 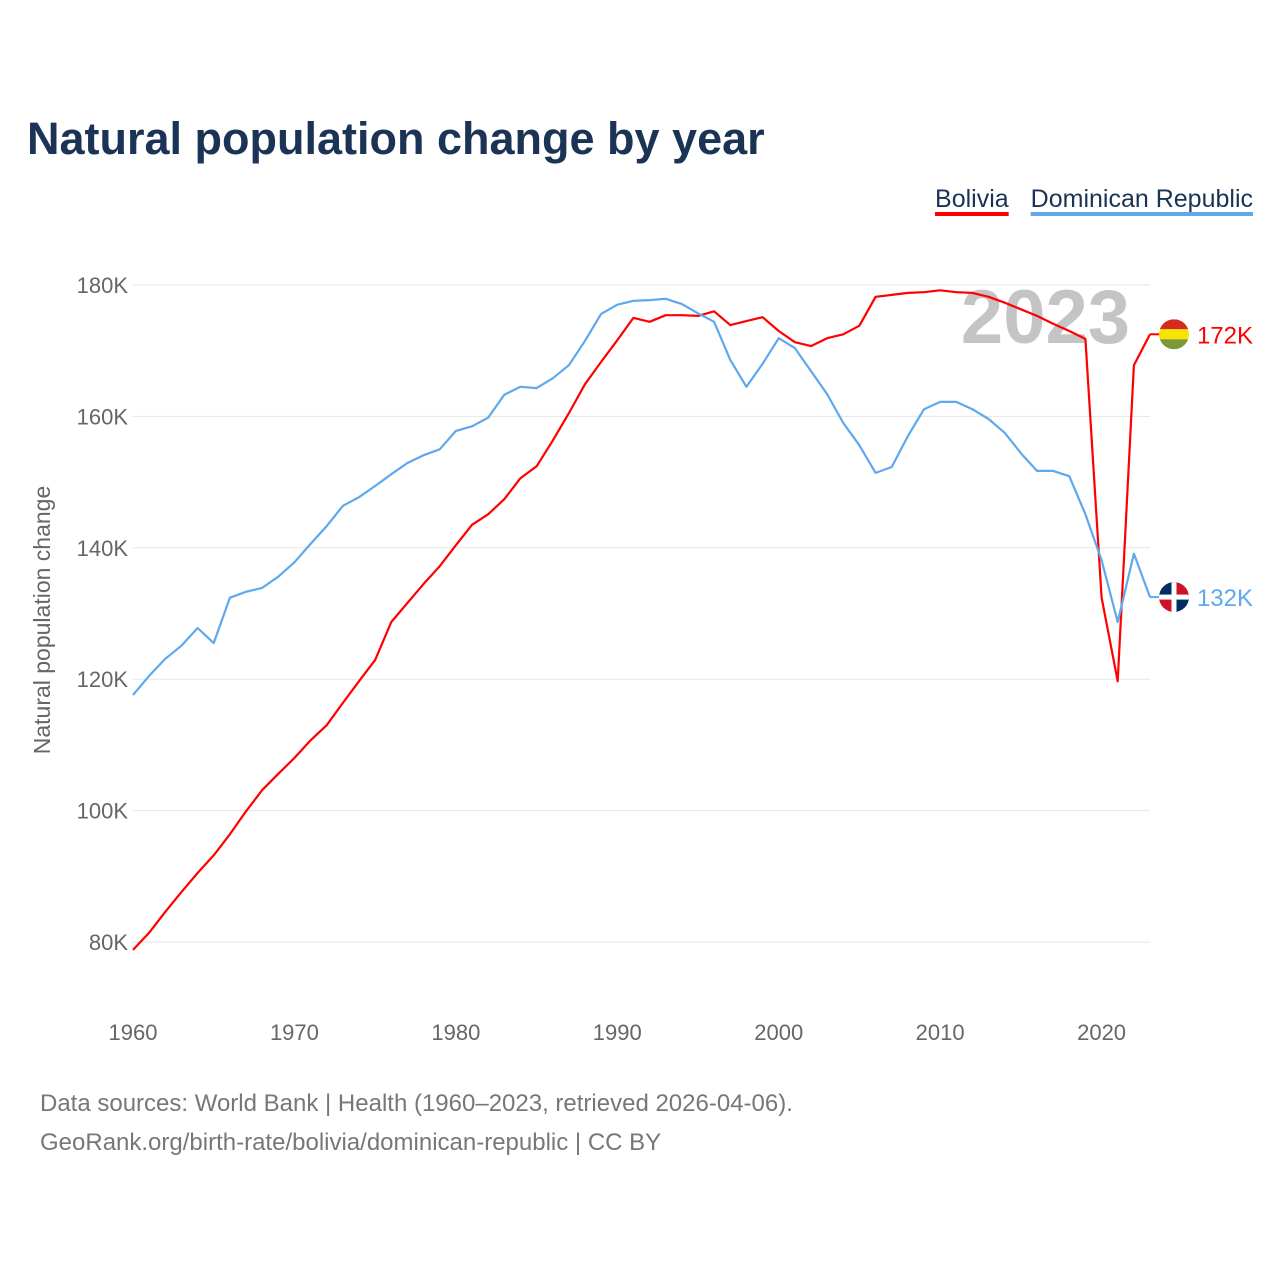 I want to click on end-value-label: 132K, so click(x=1225, y=598).